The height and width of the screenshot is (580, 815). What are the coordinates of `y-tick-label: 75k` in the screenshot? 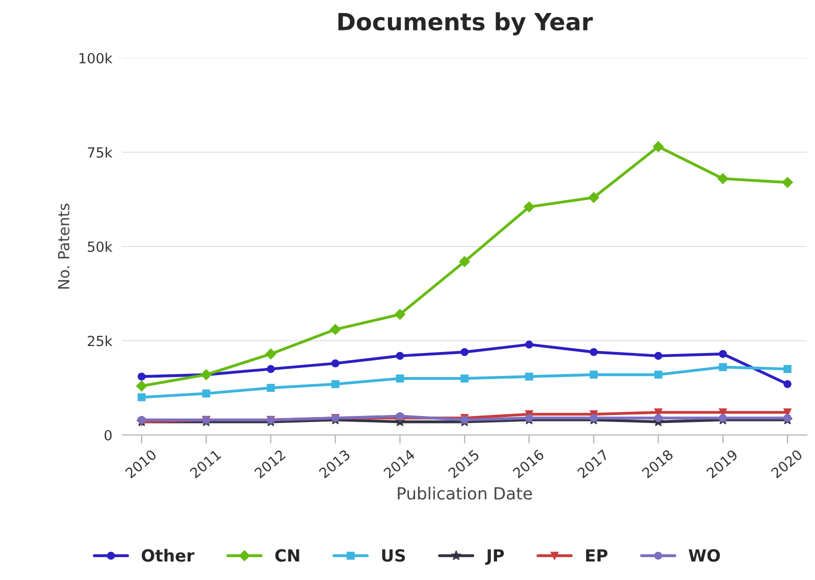 It's located at (100, 152).